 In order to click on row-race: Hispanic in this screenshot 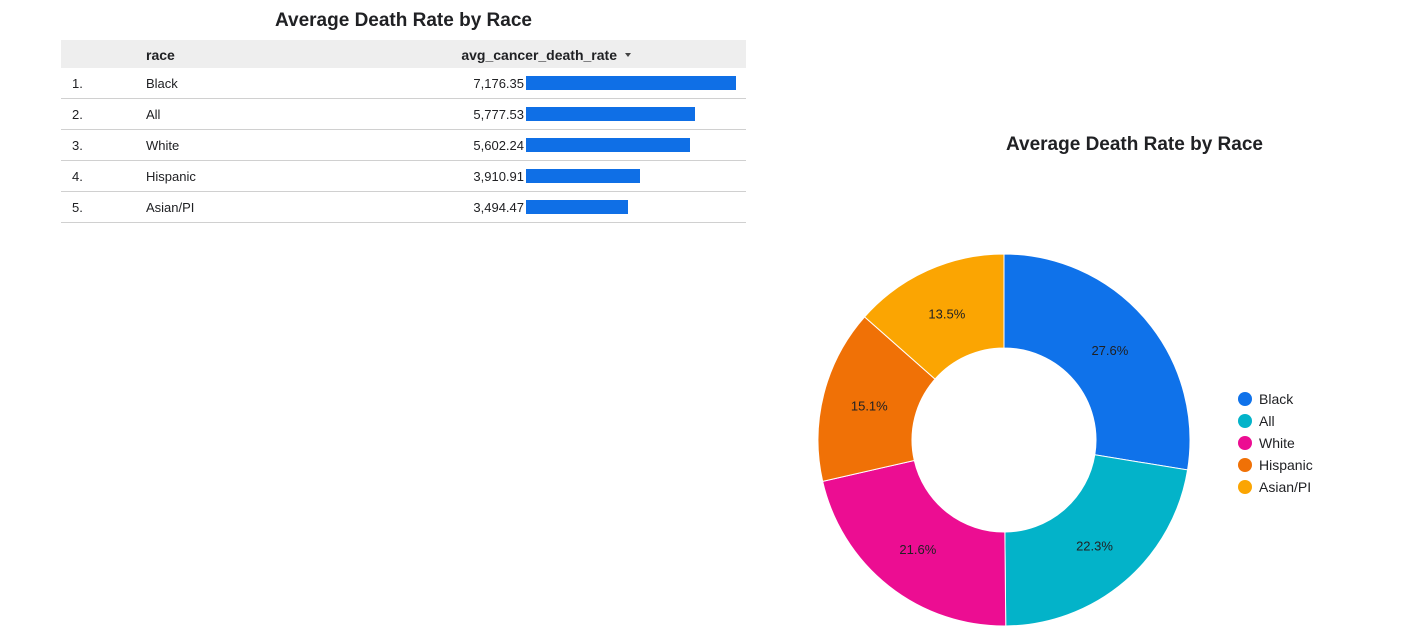, I will do `click(171, 176)`.